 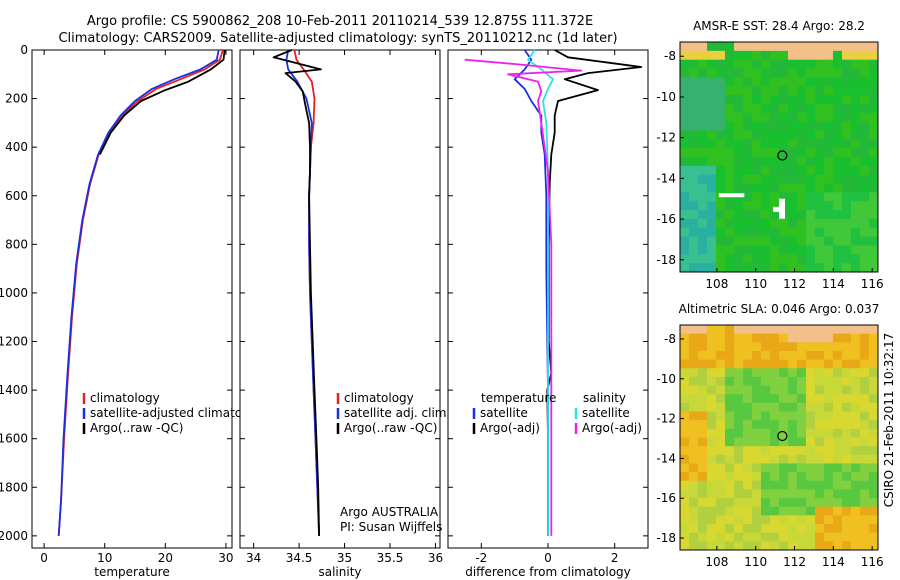 What do you see at coordinates (716, 284) in the screenshot?
I see `x-tick-label: 108` at bounding box center [716, 284].